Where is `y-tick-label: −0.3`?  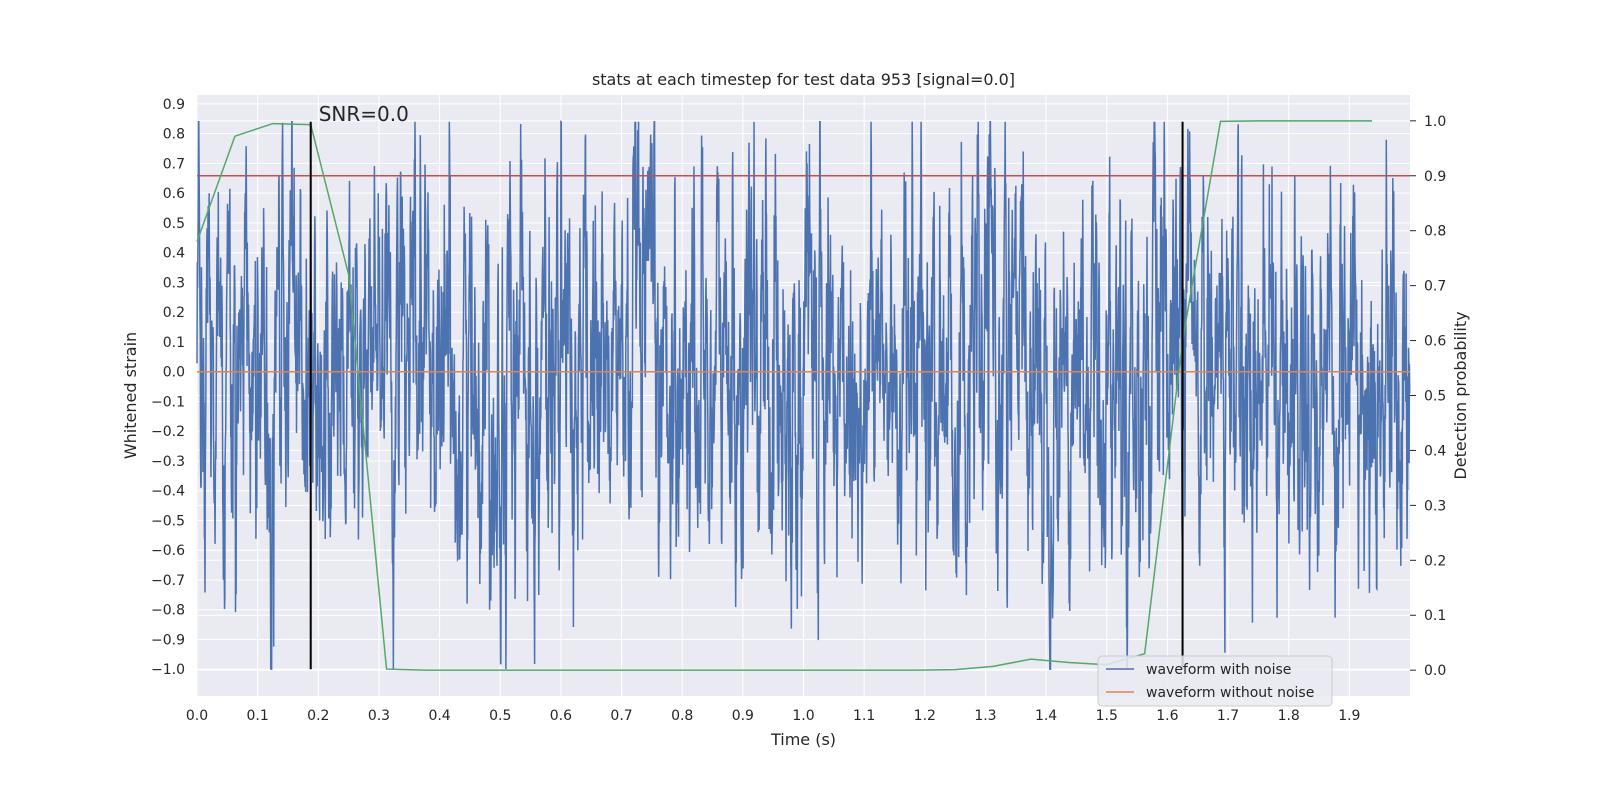
y-tick-label: −0.3 is located at coordinates (168, 462).